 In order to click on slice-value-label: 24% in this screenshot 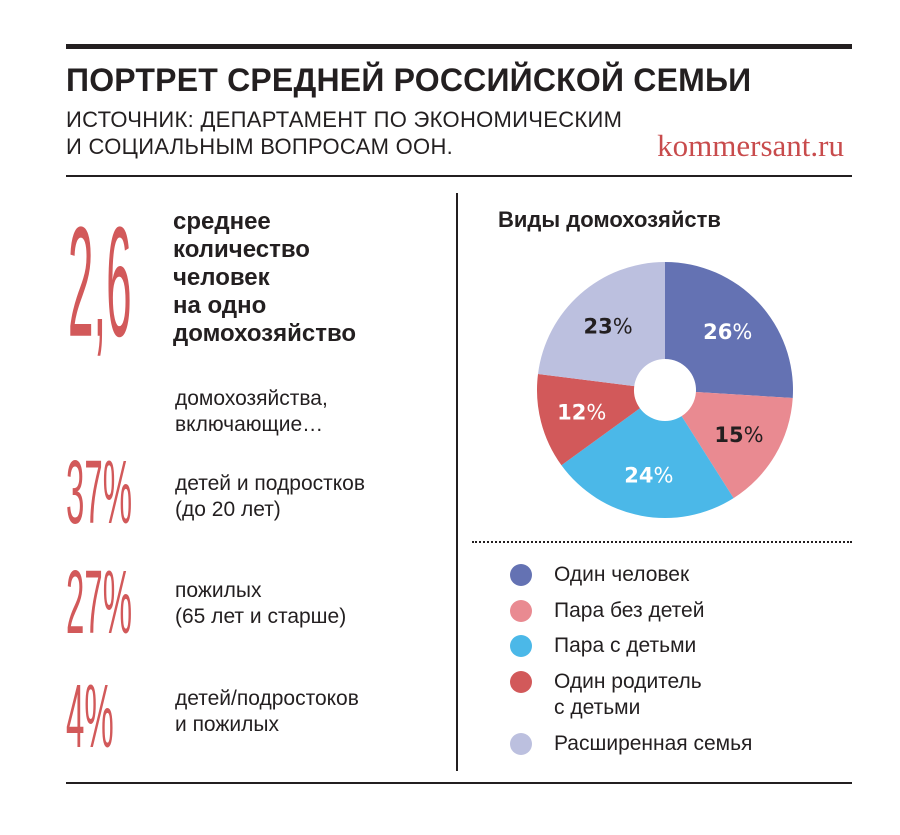, I will do `click(648, 475)`.